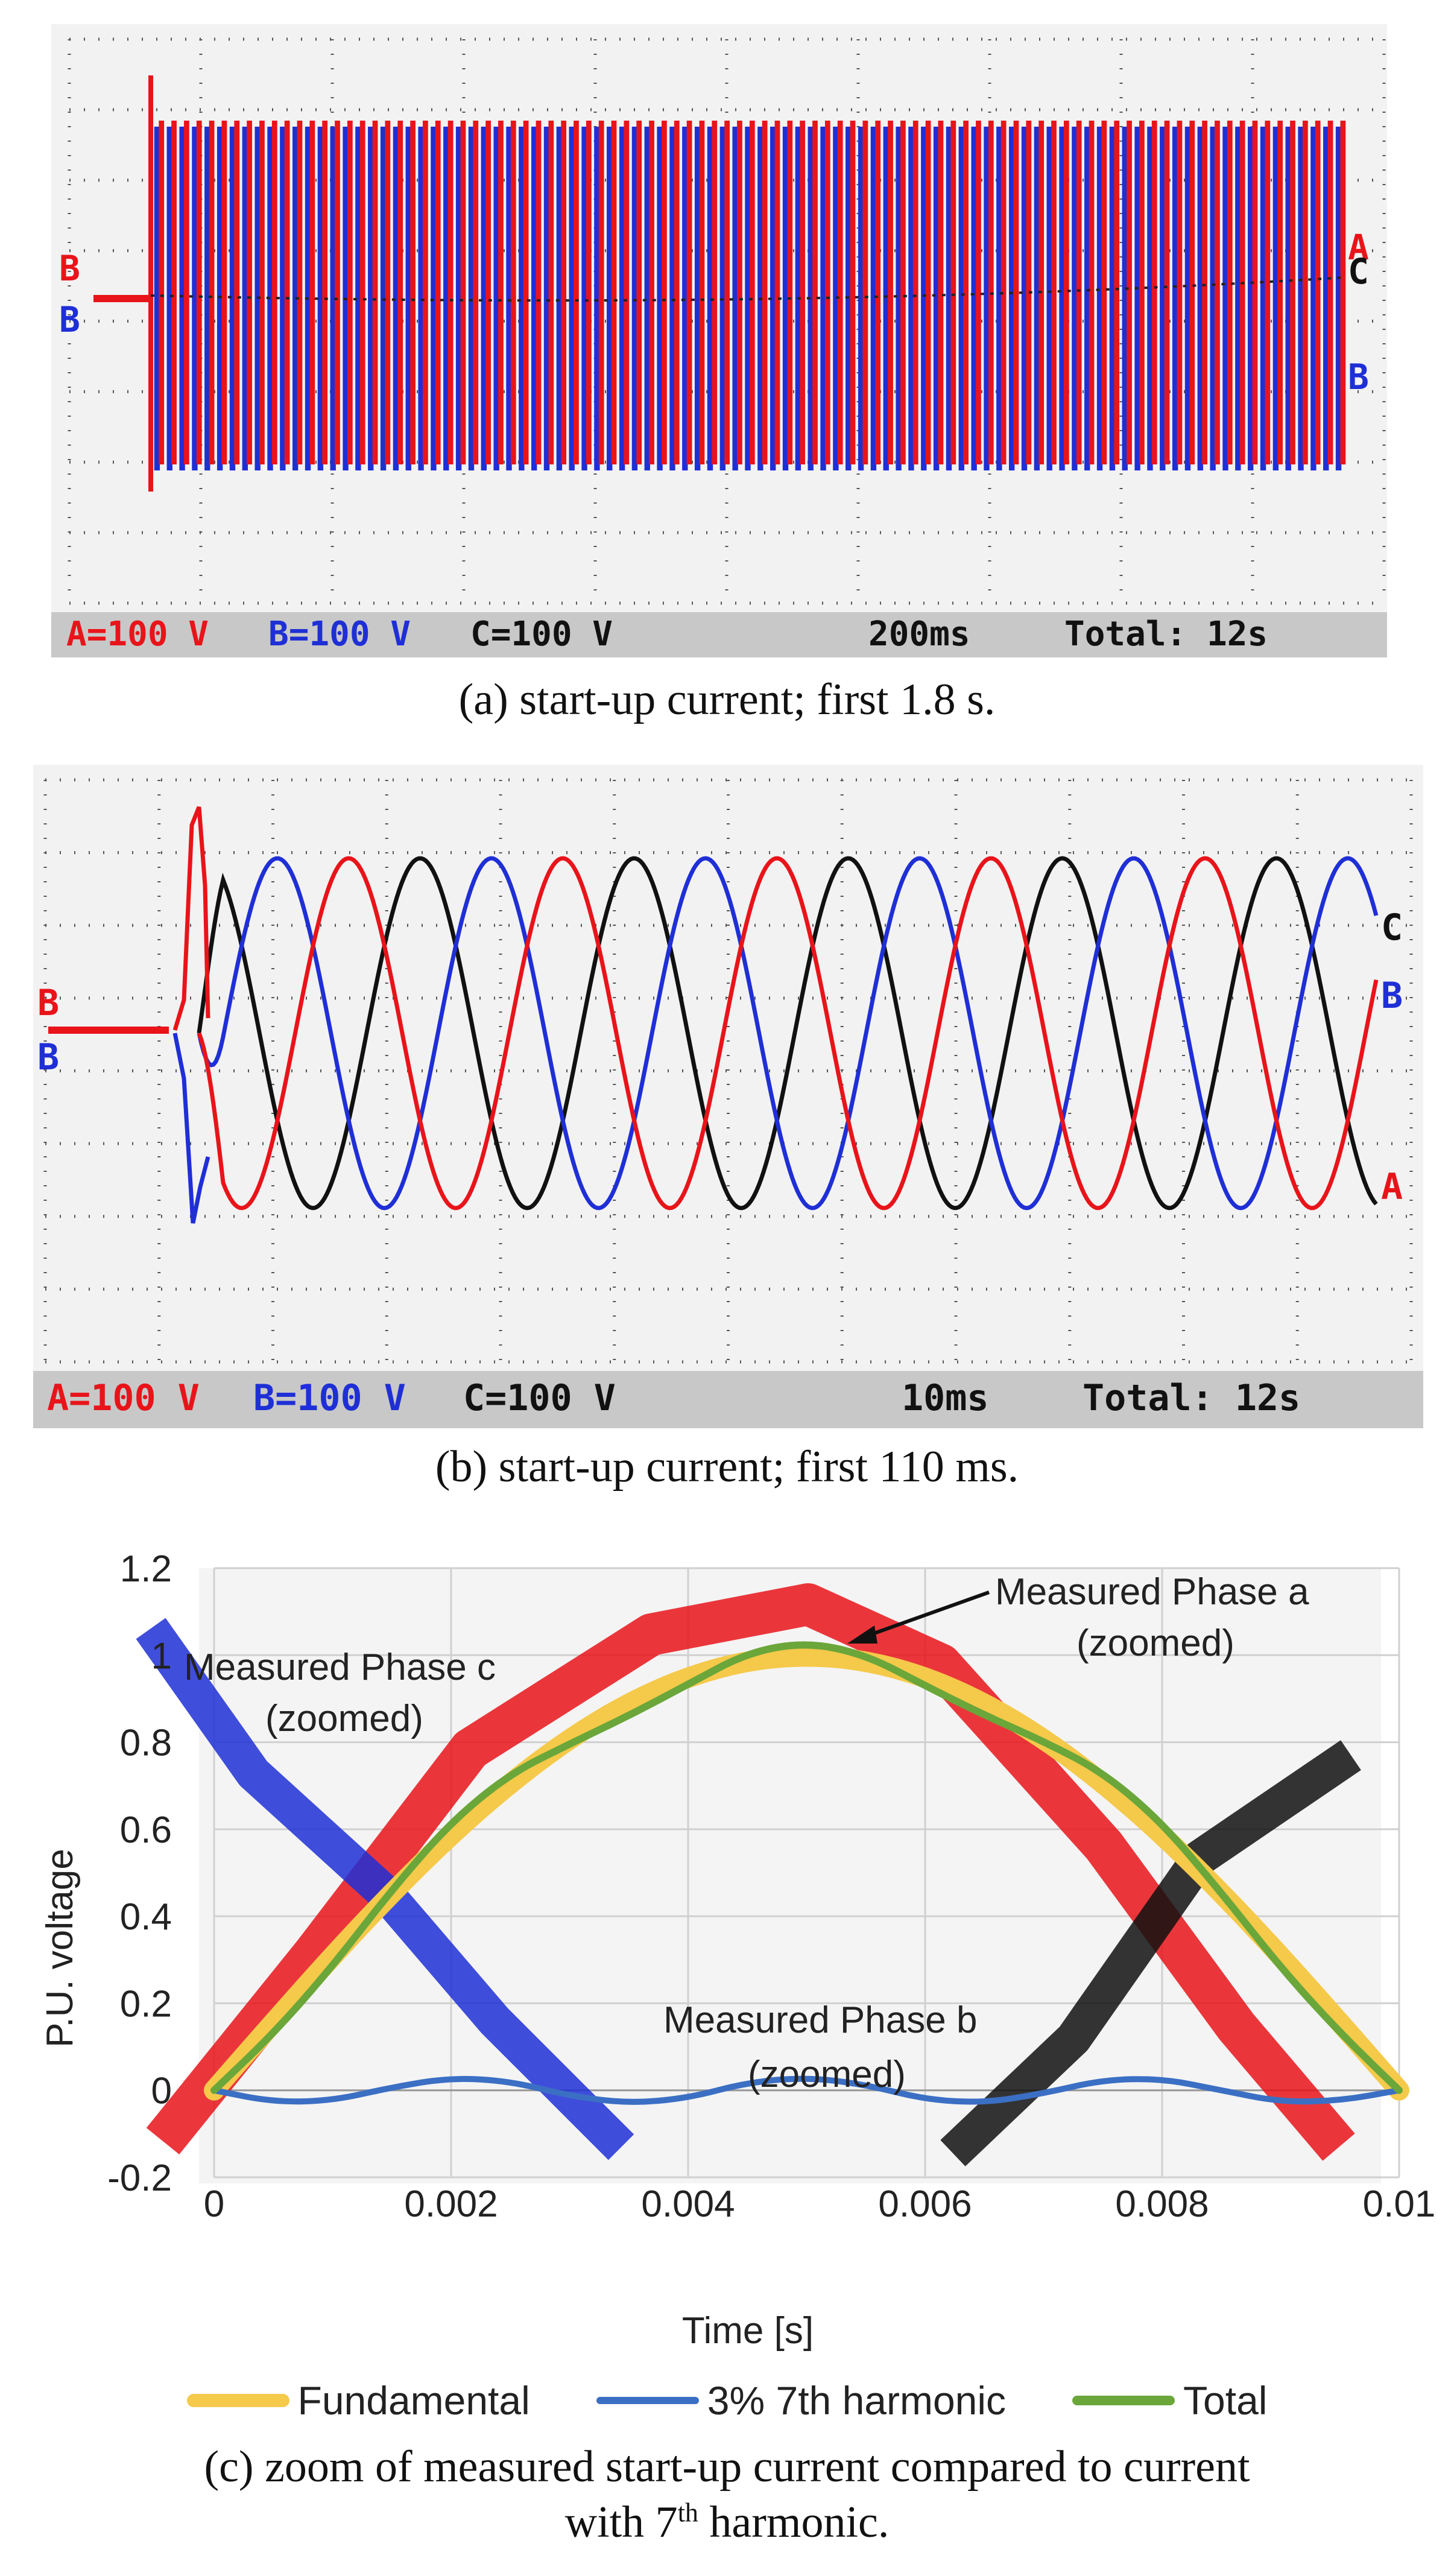  I want to click on scope-b-trace-c, so click(787, 1033).